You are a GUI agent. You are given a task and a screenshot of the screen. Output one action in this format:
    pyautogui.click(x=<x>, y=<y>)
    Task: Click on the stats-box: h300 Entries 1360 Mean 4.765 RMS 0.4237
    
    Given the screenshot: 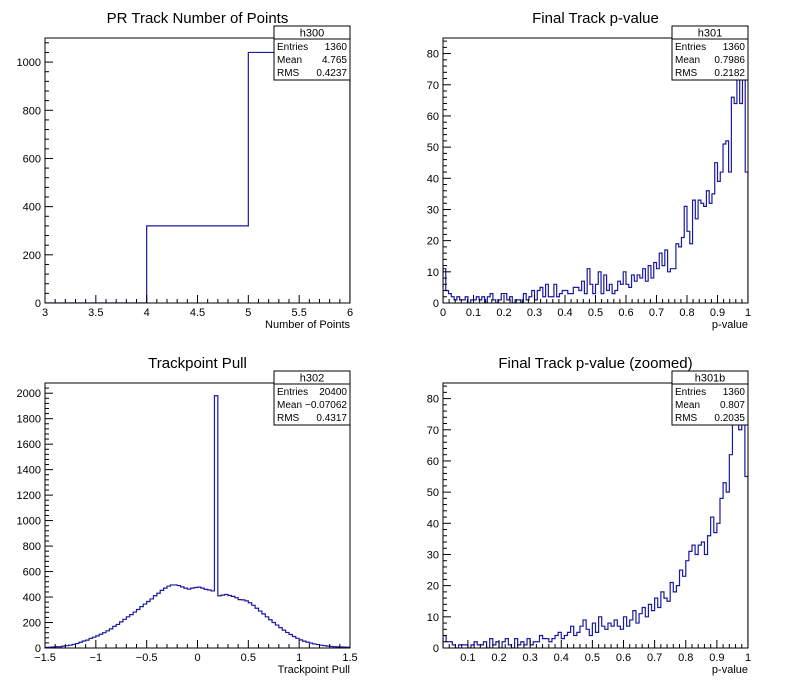 What is the action you would take?
    pyautogui.click(x=312, y=53)
    